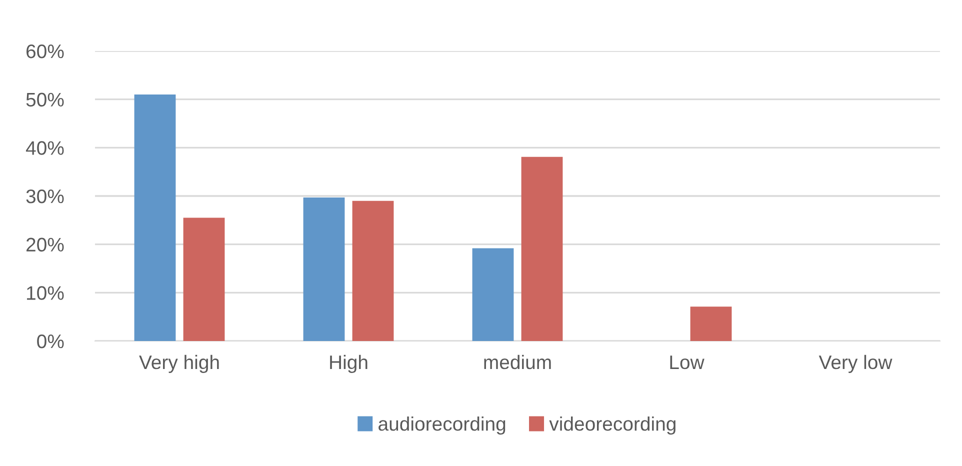  Describe the element at coordinates (442, 425) in the screenshot. I see `legend-label: audiorecording` at that location.